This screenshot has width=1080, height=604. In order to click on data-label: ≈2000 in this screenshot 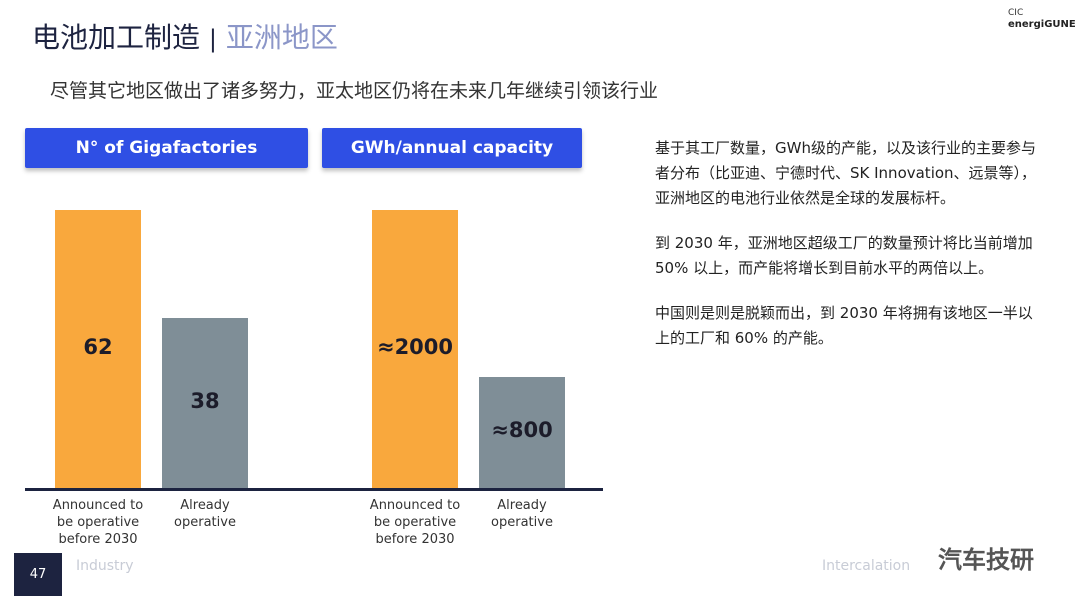, I will do `click(415, 347)`.